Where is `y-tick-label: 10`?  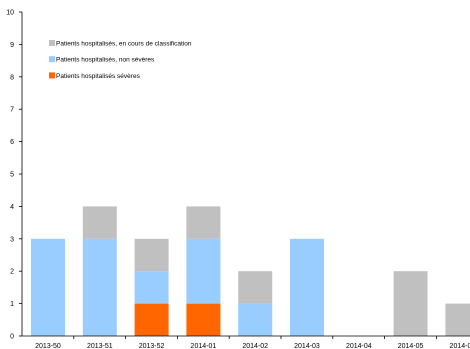 y-tick-label: 10 is located at coordinates (10, 13).